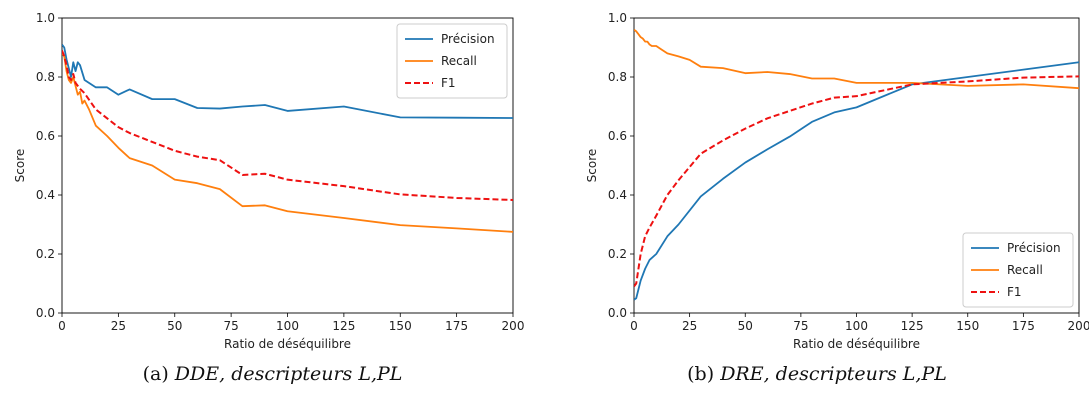  I want to click on caption-b-label: (b), so click(701, 374).